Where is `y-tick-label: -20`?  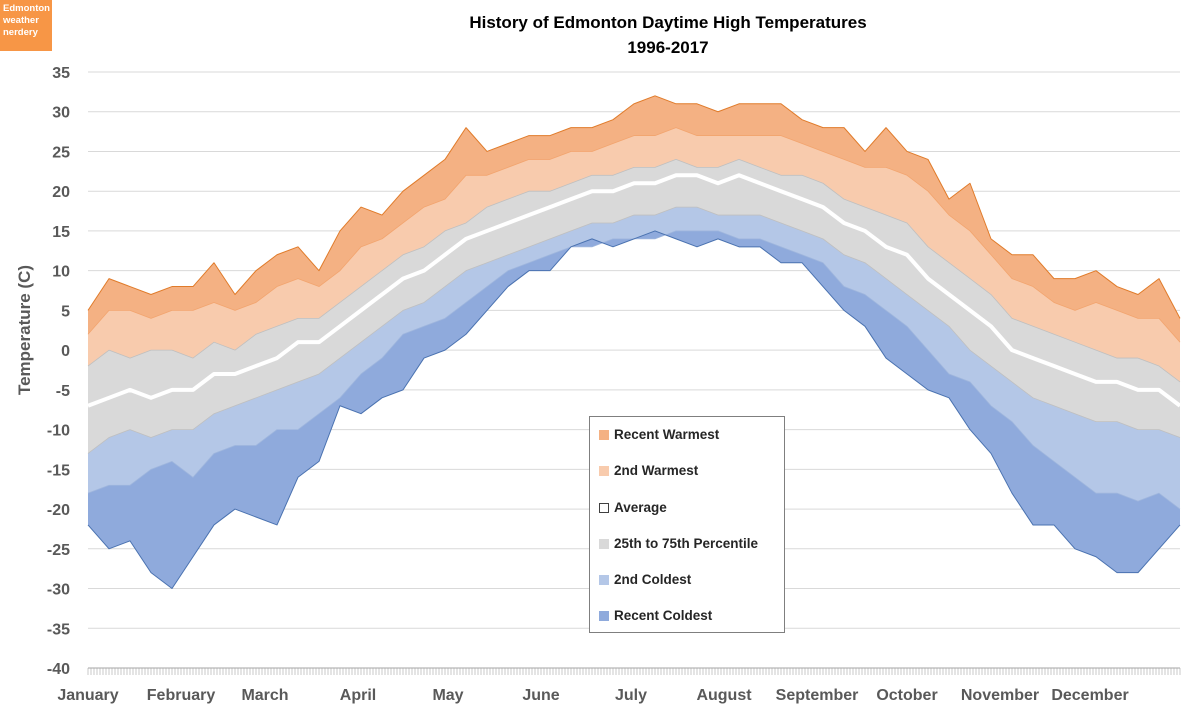 y-tick-label: -20 is located at coordinates (58, 510).